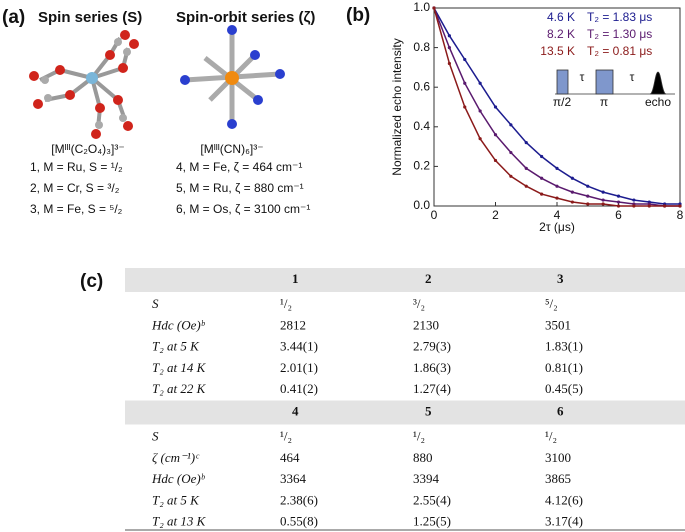 This screenshot has width=685, height=532. What do you see at coordinates (290, 457) in the screenshot?
I see `cell: 464` at bounding box center [290, 457].